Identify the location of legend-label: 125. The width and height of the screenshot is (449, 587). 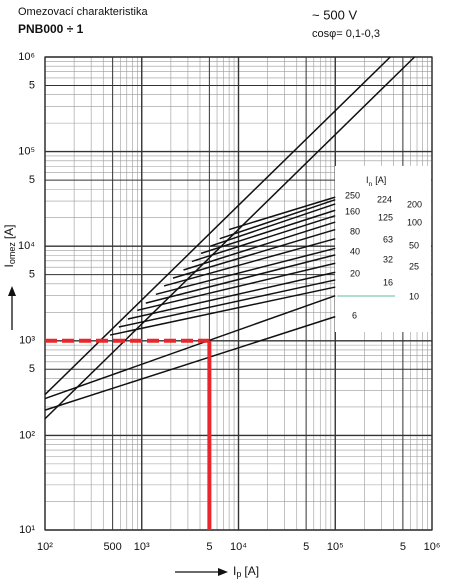
(385, 217).